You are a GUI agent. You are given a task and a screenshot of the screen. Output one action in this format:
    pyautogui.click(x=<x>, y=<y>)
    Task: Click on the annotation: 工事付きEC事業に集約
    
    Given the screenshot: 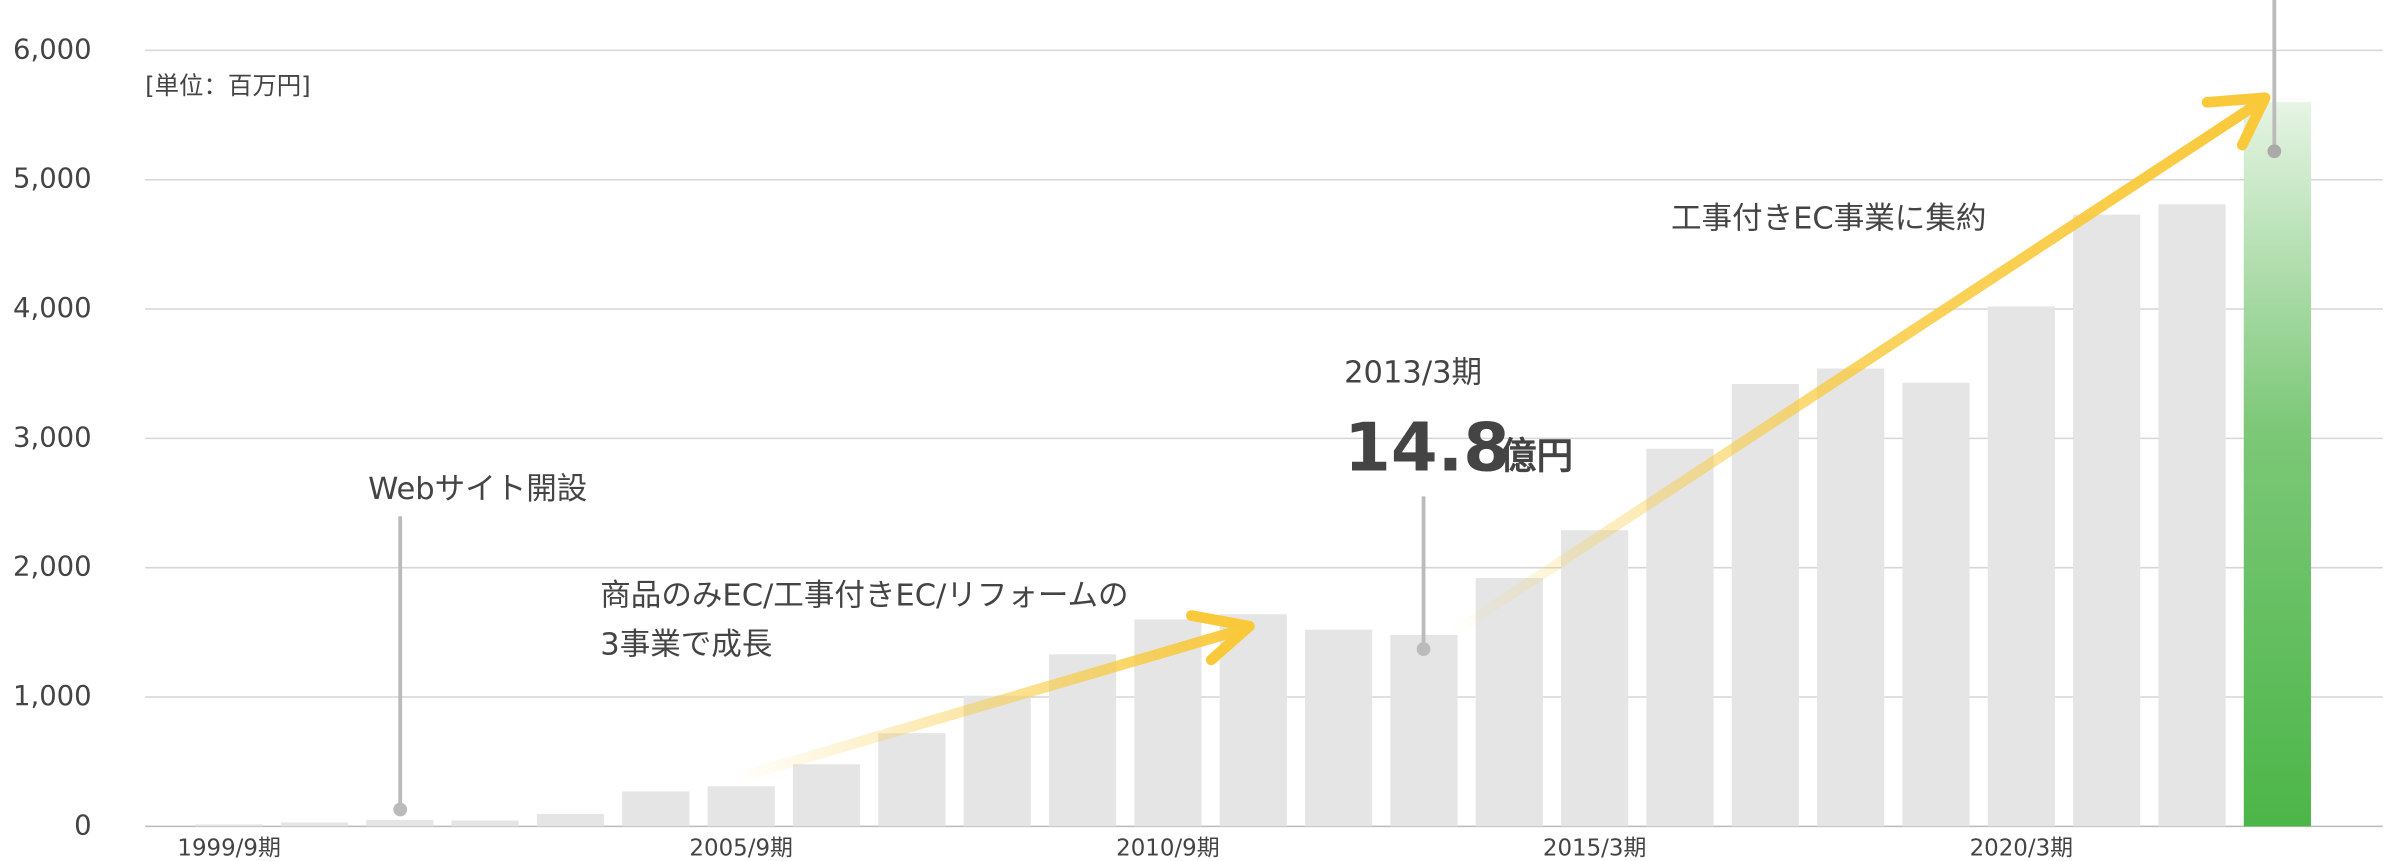 What is the action you would take?
    pyautogui.click(x=1828, y=218)
    